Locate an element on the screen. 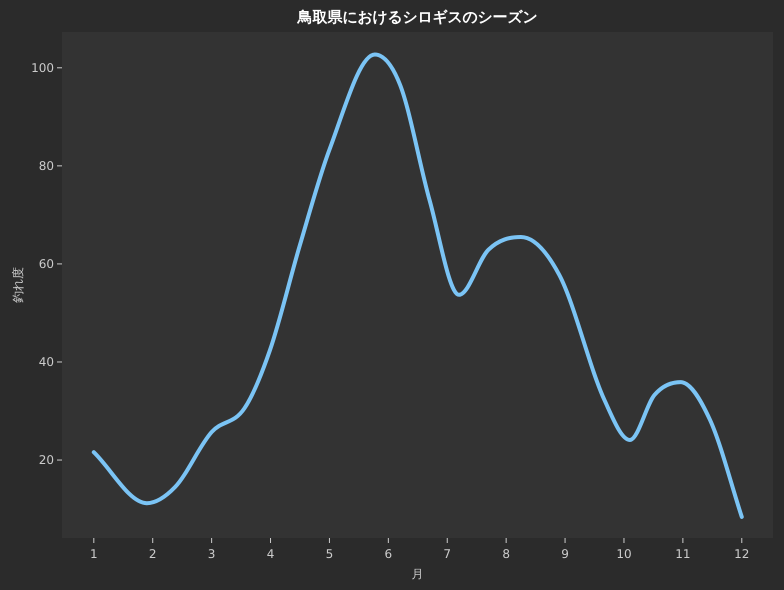 This screenshot has width=784, height=590. y-tick-label: 100 is located at coordinates (42, 67).